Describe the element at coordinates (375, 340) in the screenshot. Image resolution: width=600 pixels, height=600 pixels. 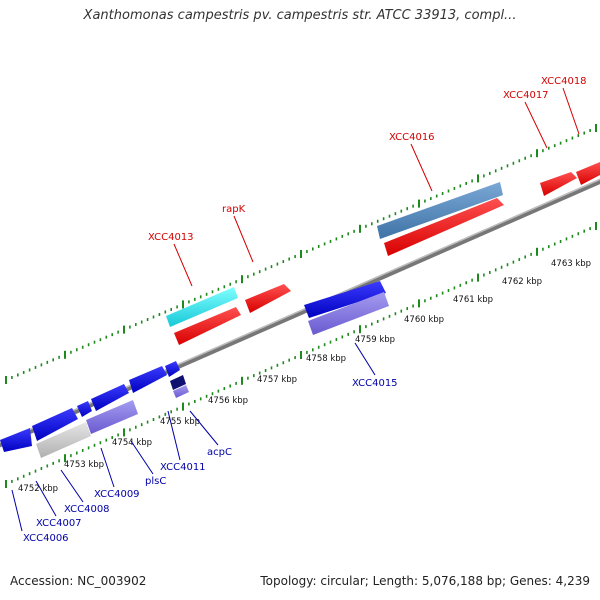
I see `ruler-tick-label: 4759 kbp` at that location.